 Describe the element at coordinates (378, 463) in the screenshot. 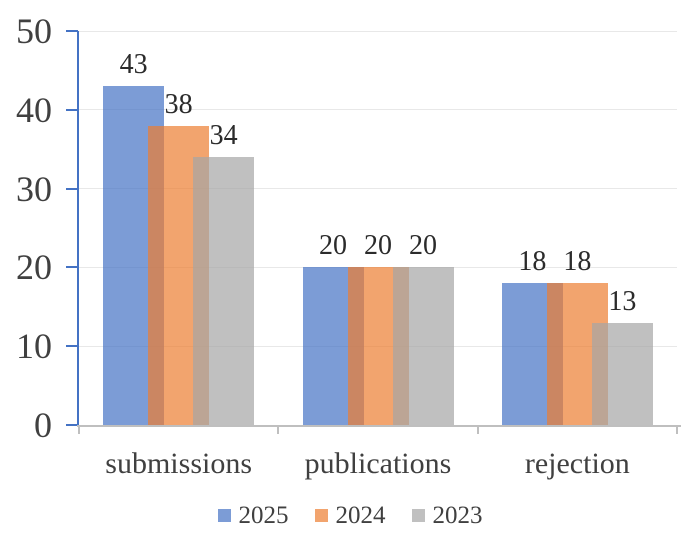

I see `category-label-publications: publications` at that location.